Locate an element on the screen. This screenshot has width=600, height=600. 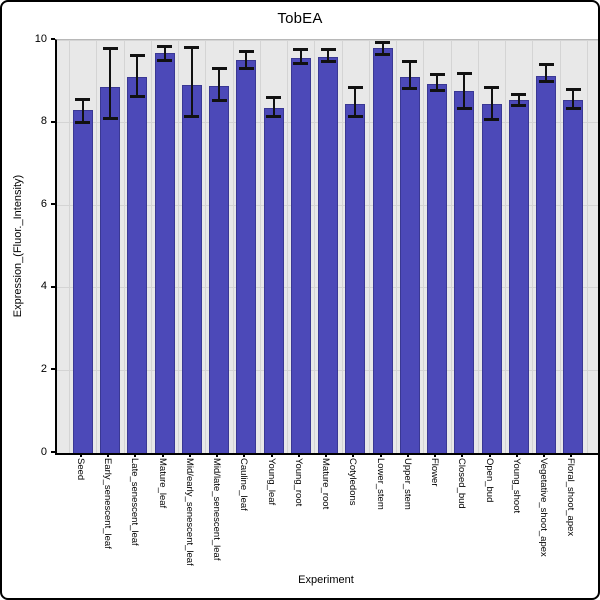
x-tick-label-Closed_bud: Closed_bud is located at coordinates (462, 483).